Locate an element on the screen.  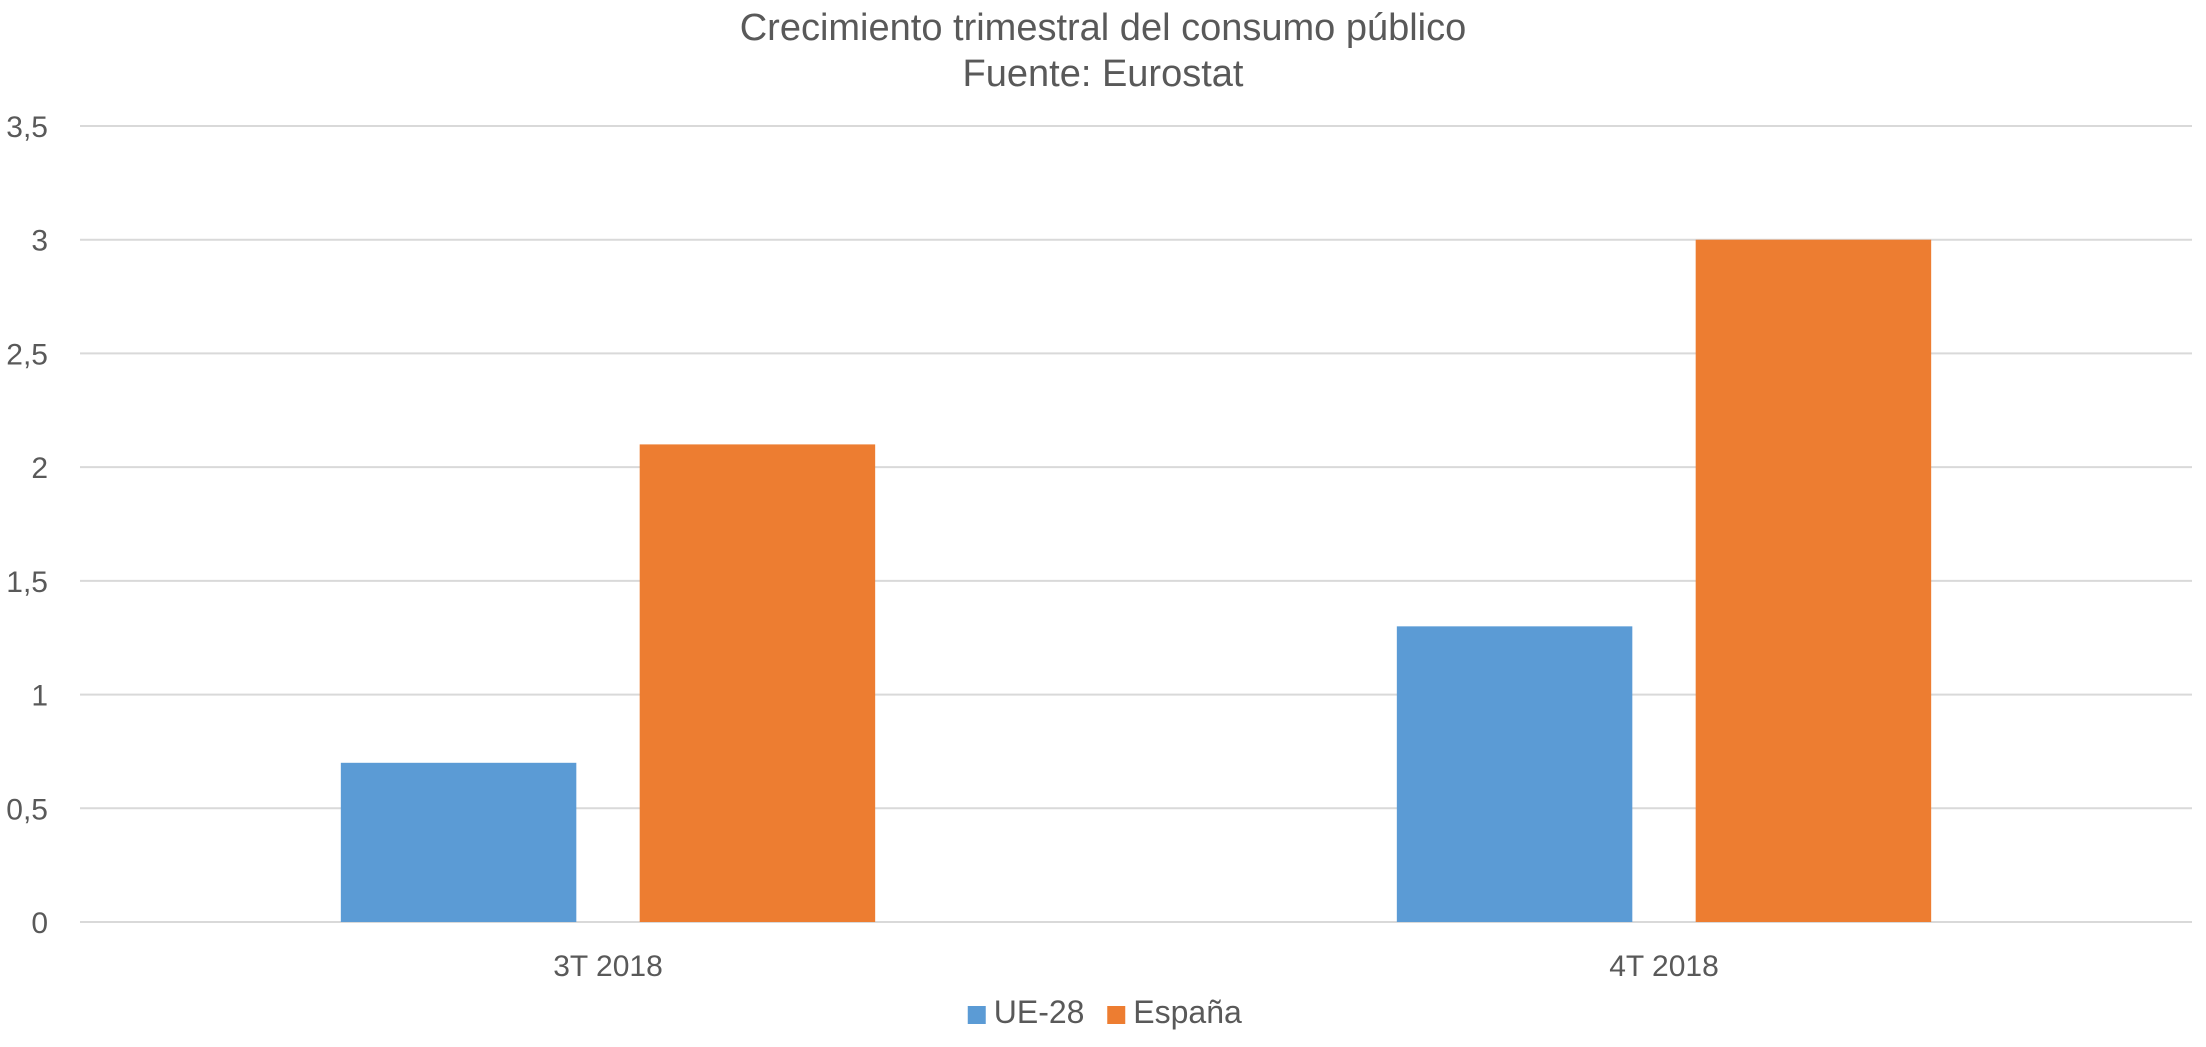
x-tick-label: 4T 2018 is located at coordinates (1664, 966).